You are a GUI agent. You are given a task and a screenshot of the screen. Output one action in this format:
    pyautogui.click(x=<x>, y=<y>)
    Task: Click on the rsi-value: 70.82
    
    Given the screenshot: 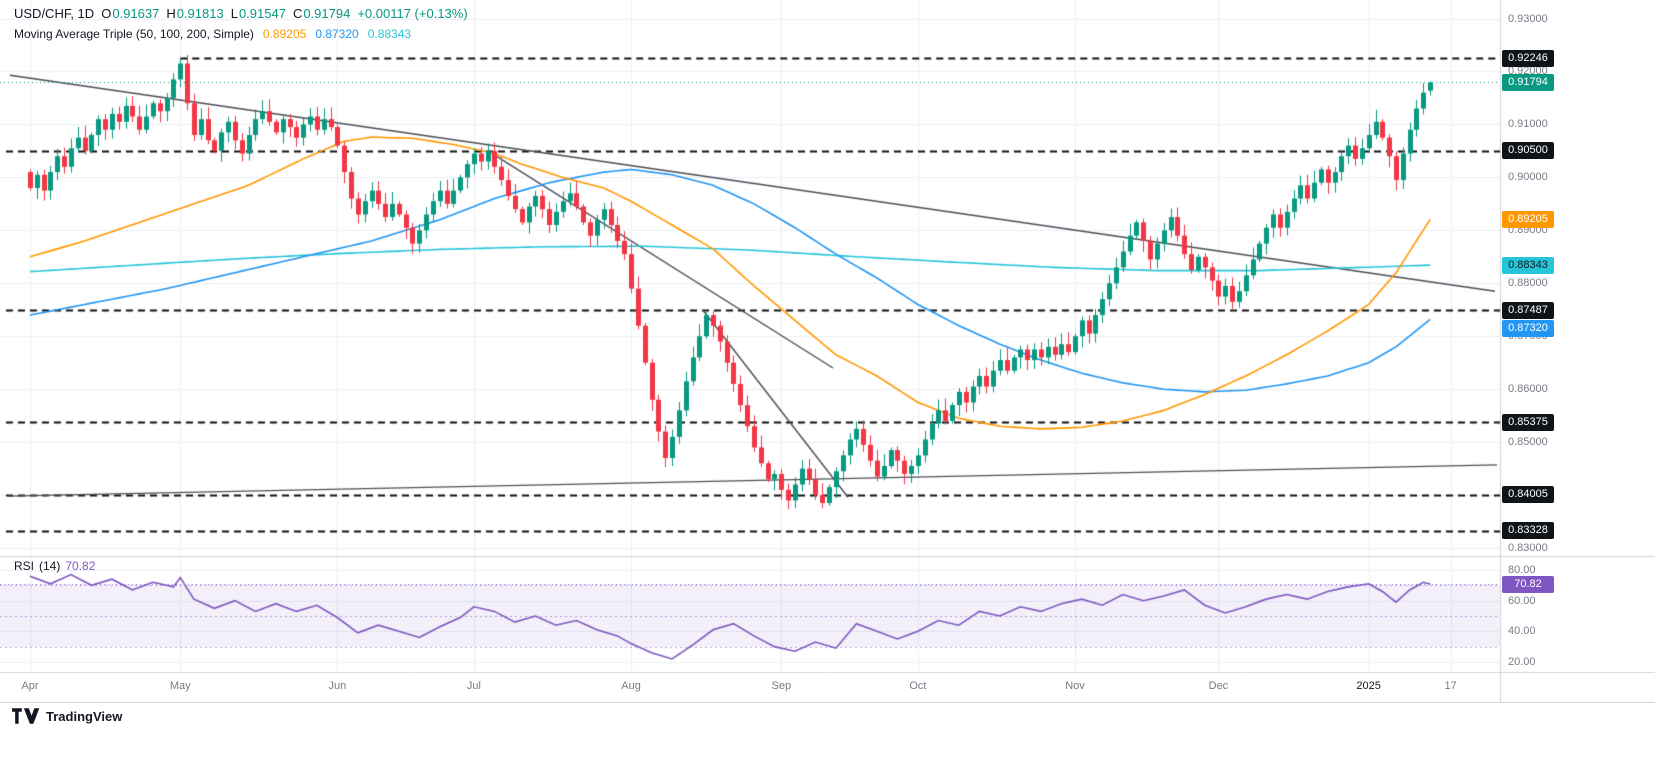 What is the action you would take?
    pyautogui.click(x=80, y=566)
    